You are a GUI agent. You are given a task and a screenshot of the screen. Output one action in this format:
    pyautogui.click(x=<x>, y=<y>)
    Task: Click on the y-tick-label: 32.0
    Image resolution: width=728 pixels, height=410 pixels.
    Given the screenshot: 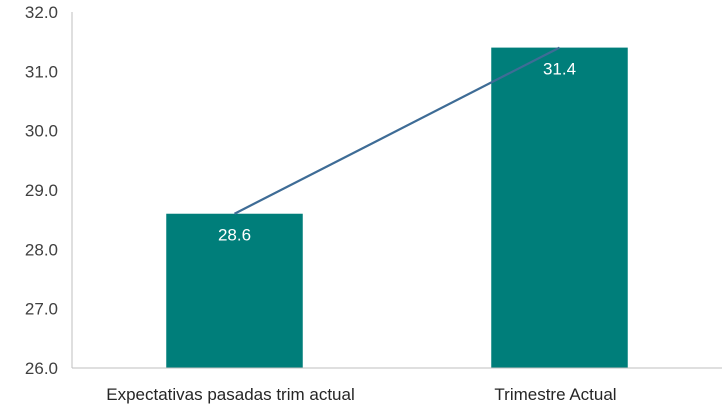 What is the action you would take?
    pyautogui.click(x=41, y=12)
    